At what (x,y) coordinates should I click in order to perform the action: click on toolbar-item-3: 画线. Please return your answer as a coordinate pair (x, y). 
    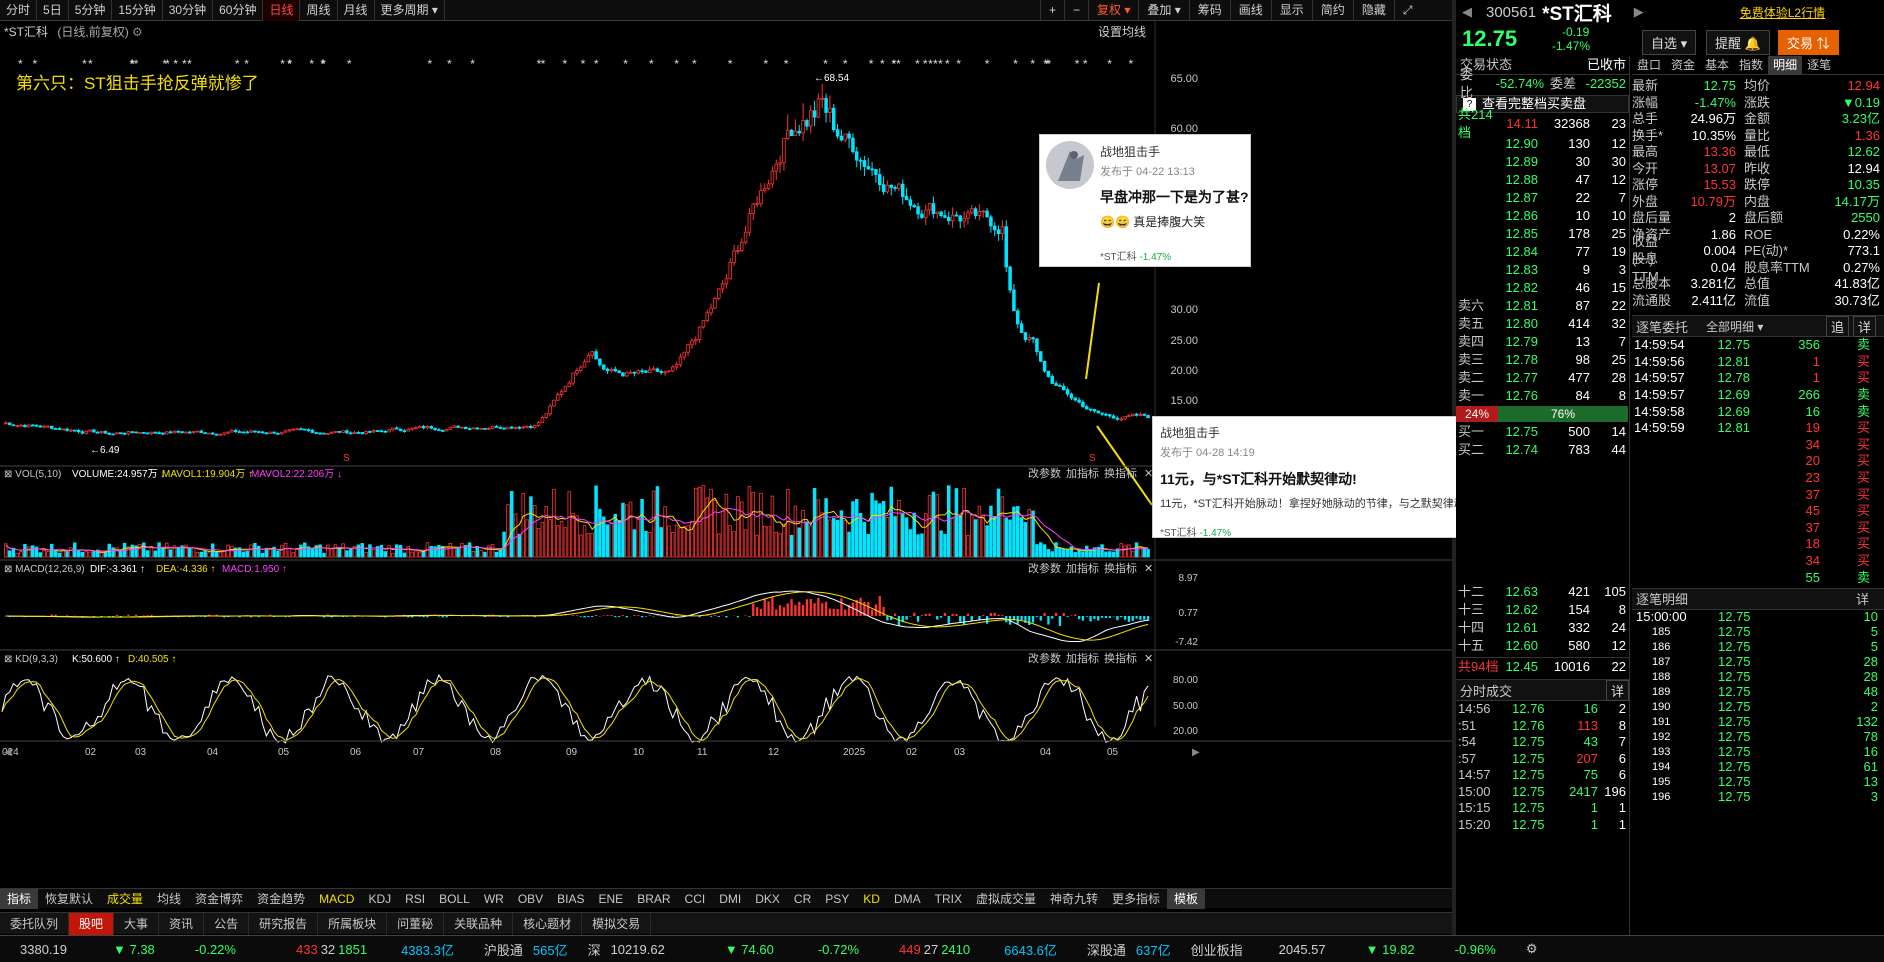
    Looking at the image, I should click on (1250, 10).